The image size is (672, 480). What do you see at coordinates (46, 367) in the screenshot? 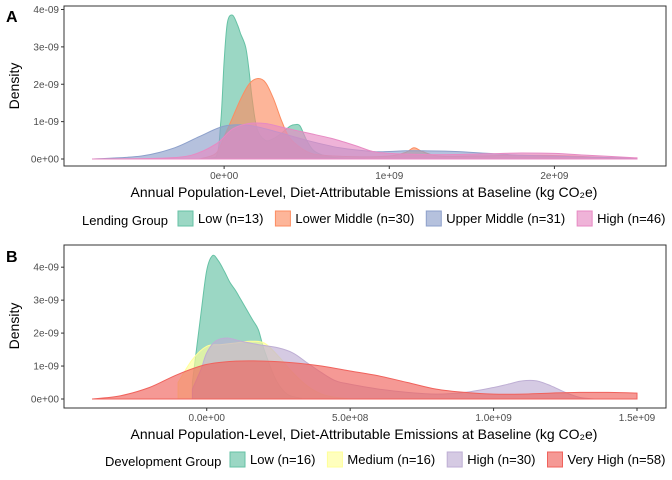
I see `panel-b-y-tick-label: 1e-09` at bounding box center [46, 367].